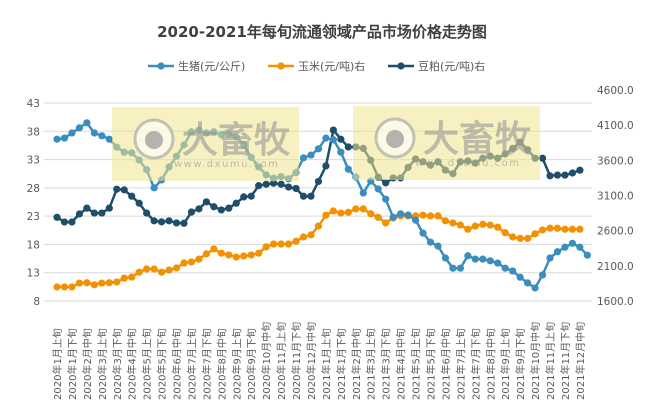 The height and width of the screenshot is (407, 645). I want to click on x-tick-label: 2021年7月下旬, so click(475, 364).